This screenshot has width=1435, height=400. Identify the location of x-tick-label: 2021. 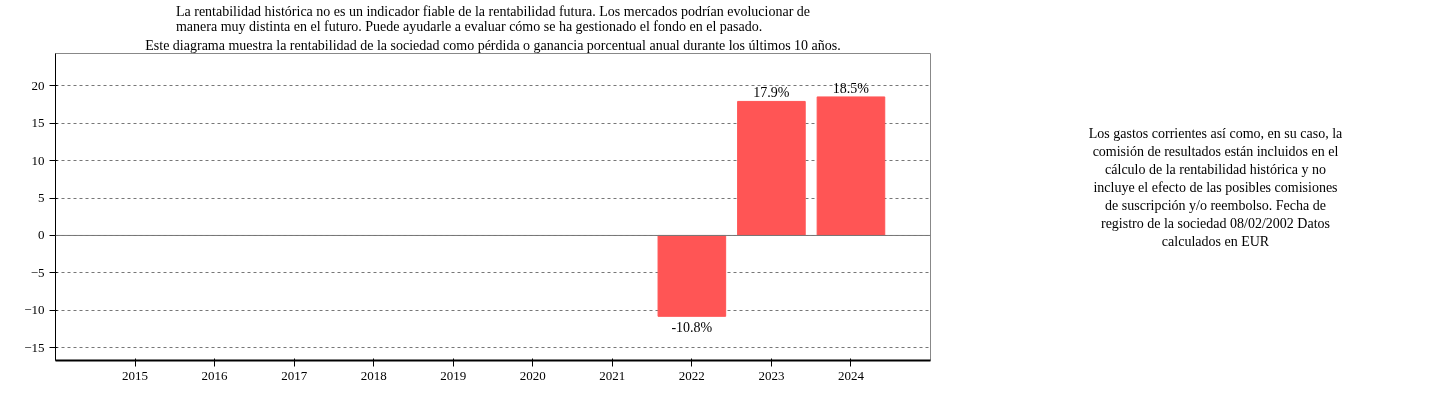
(612, 375).